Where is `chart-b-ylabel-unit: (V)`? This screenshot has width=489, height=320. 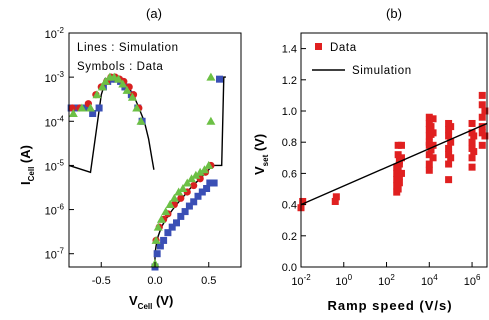 chart-b-ylabel-unit: (V) is located at coordinates (259, 144).